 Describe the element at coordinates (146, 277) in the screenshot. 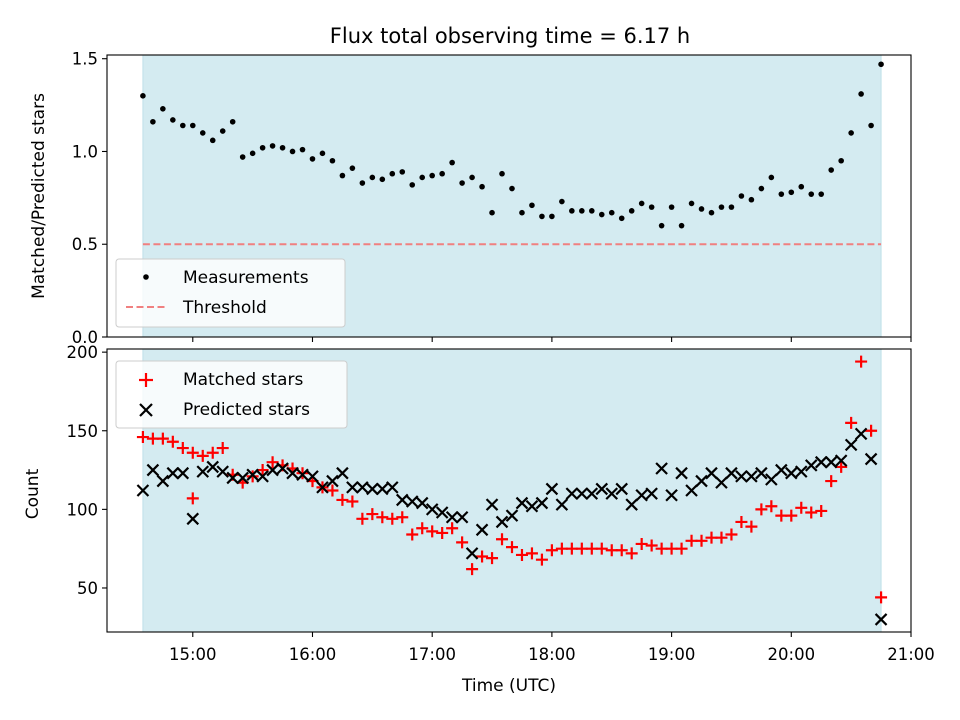

I see `legend-marker-measurements` at that location.